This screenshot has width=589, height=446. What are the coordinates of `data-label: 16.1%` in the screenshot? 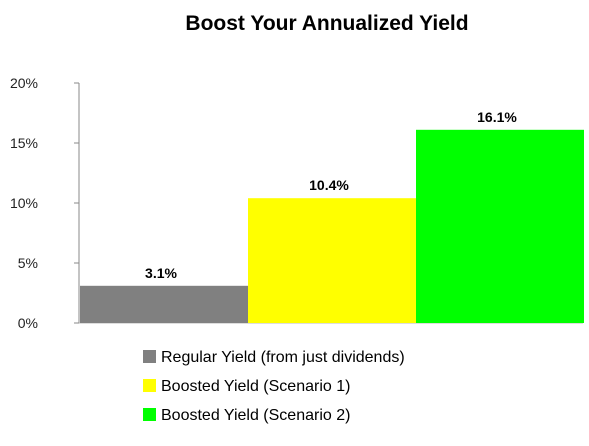 It's located at (497, 117).